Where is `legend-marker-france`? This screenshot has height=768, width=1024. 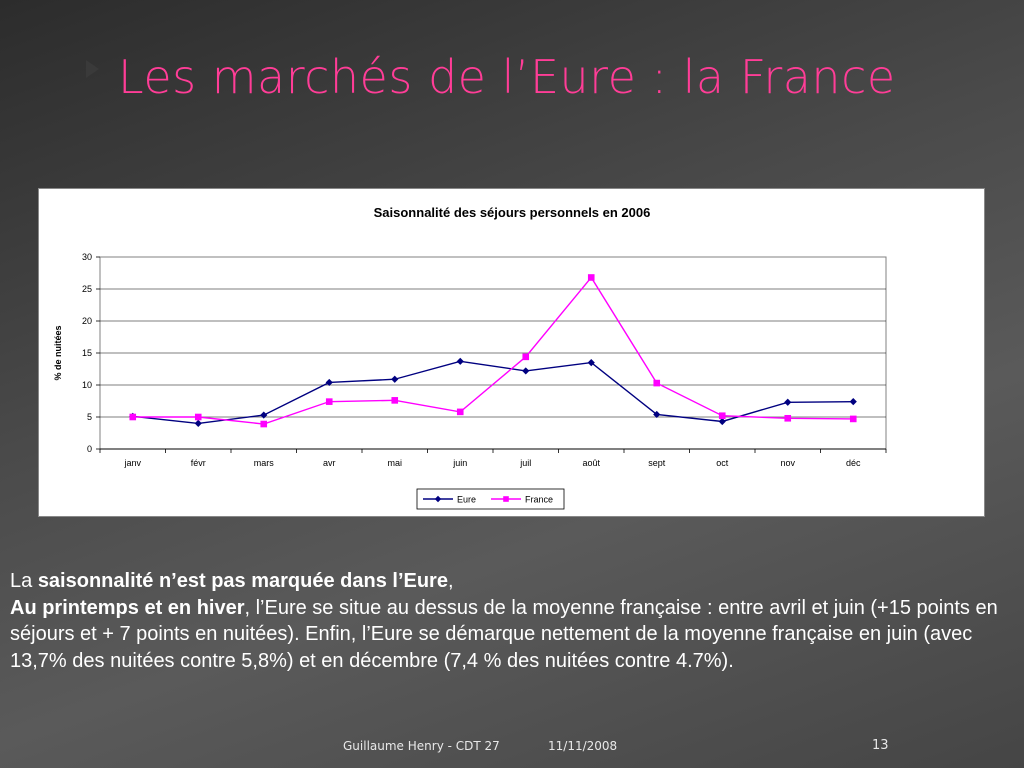 legend-marker-france is located at coordinates (506, 499).